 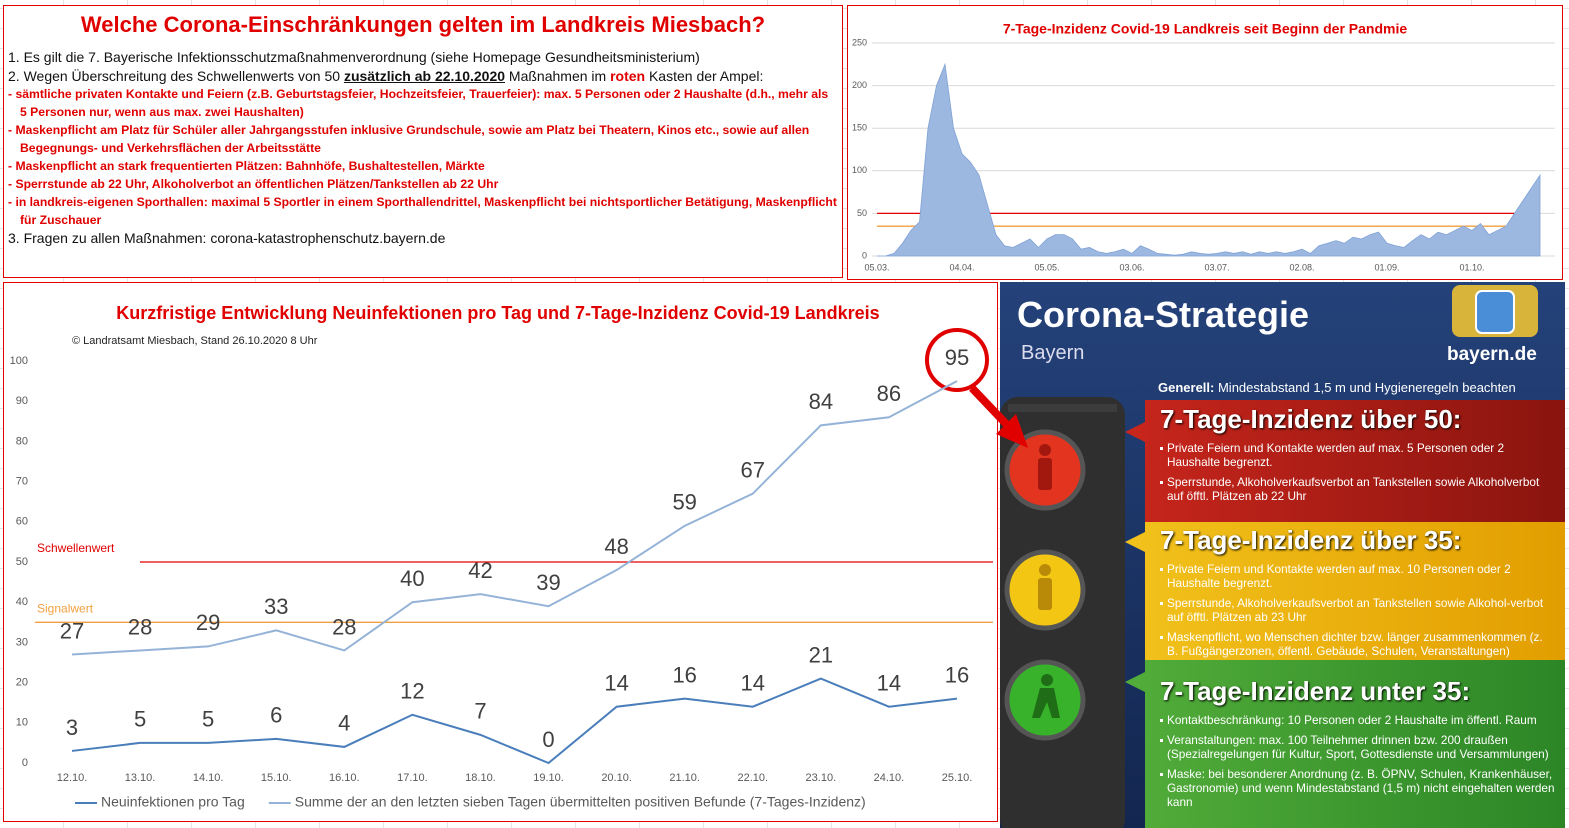 What do you see at coordinates (821, 401) in the screenshot?
I see `data-label: 84` at bounding box center [821, 401].